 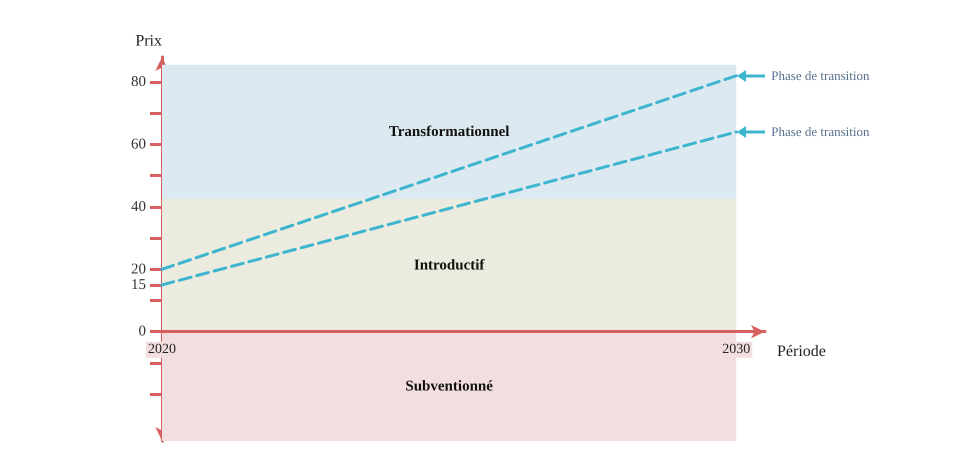 I want to click on y-tick-label: 60, so click(x=138, y=144).